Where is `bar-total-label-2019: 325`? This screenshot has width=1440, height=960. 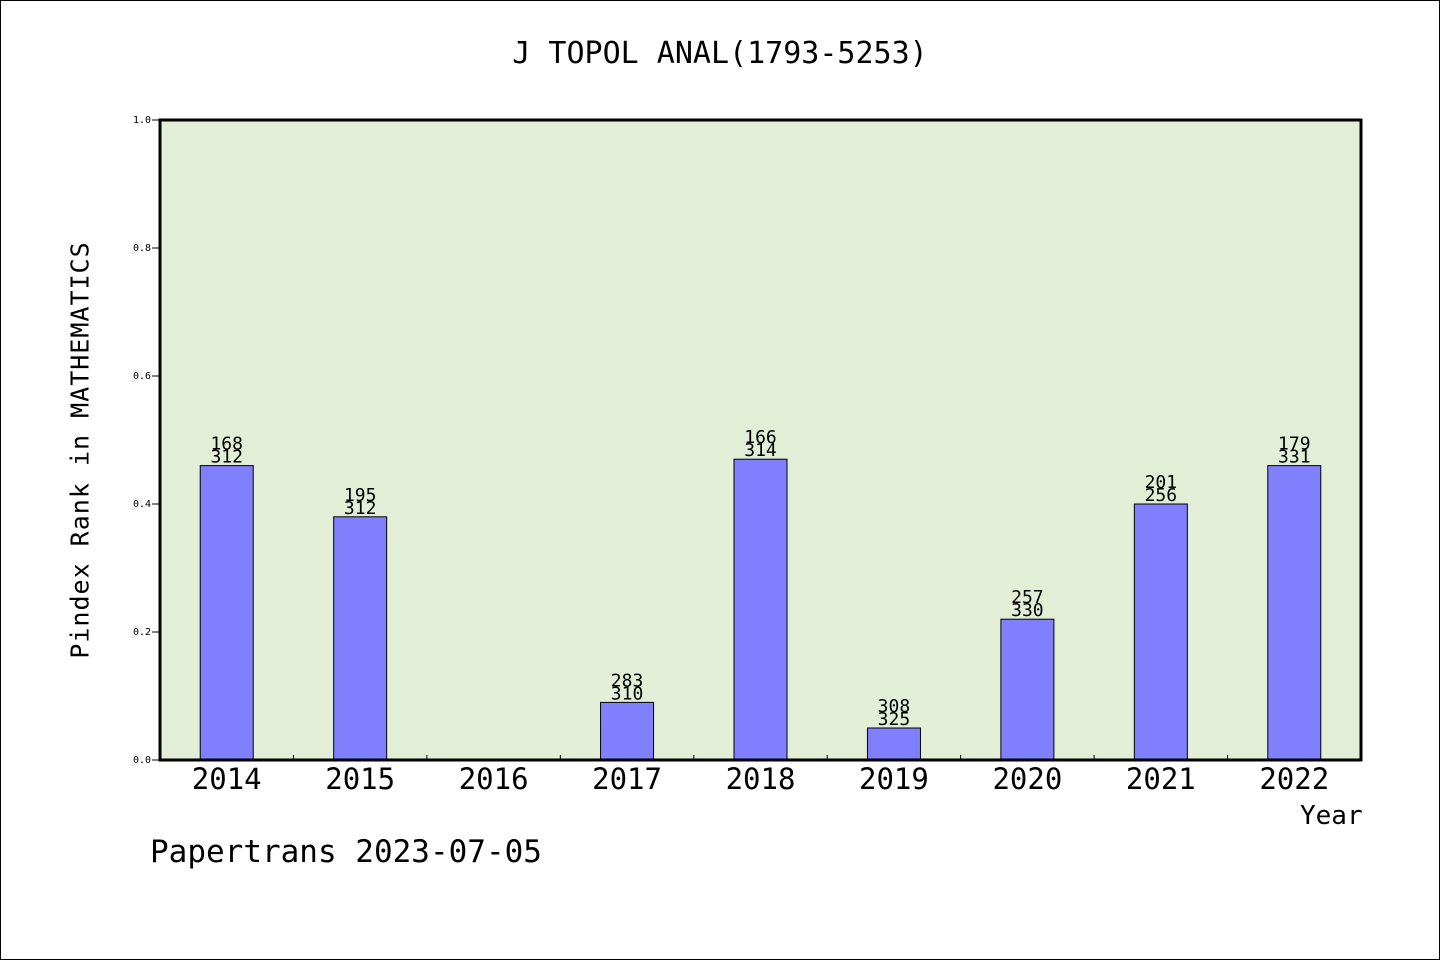
bar-total-label-2019: 325 is located at coordinates (894, 719).